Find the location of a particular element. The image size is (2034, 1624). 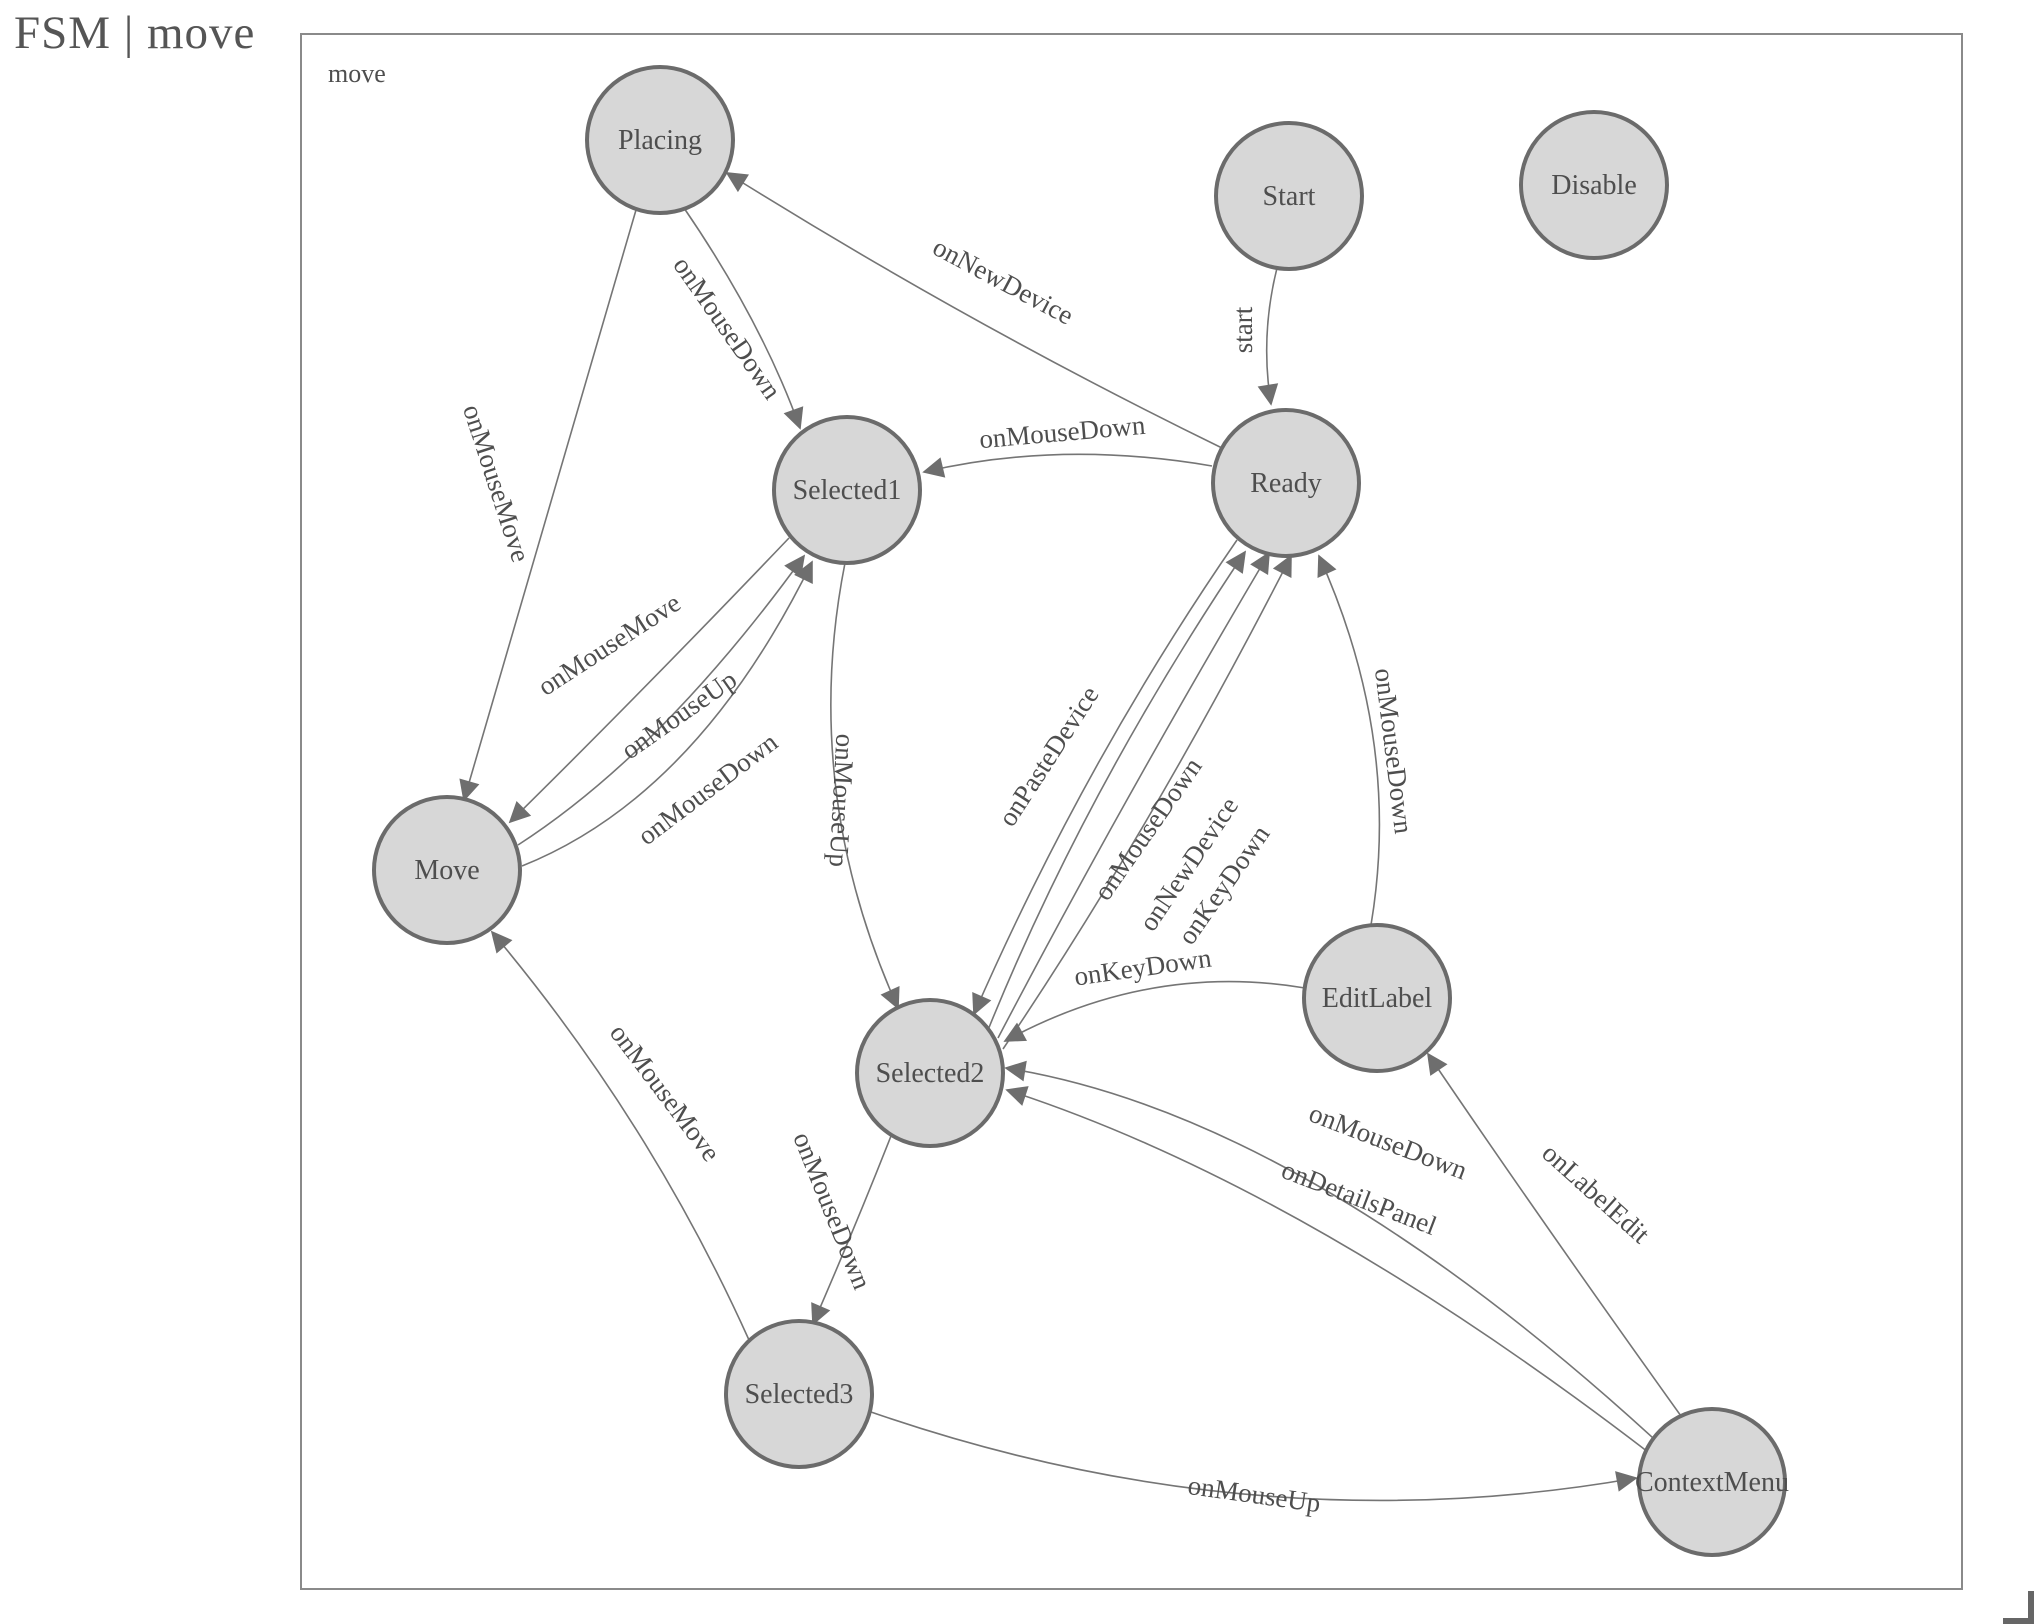

state-circle-editlabel is located at coordinates (1377, 998).